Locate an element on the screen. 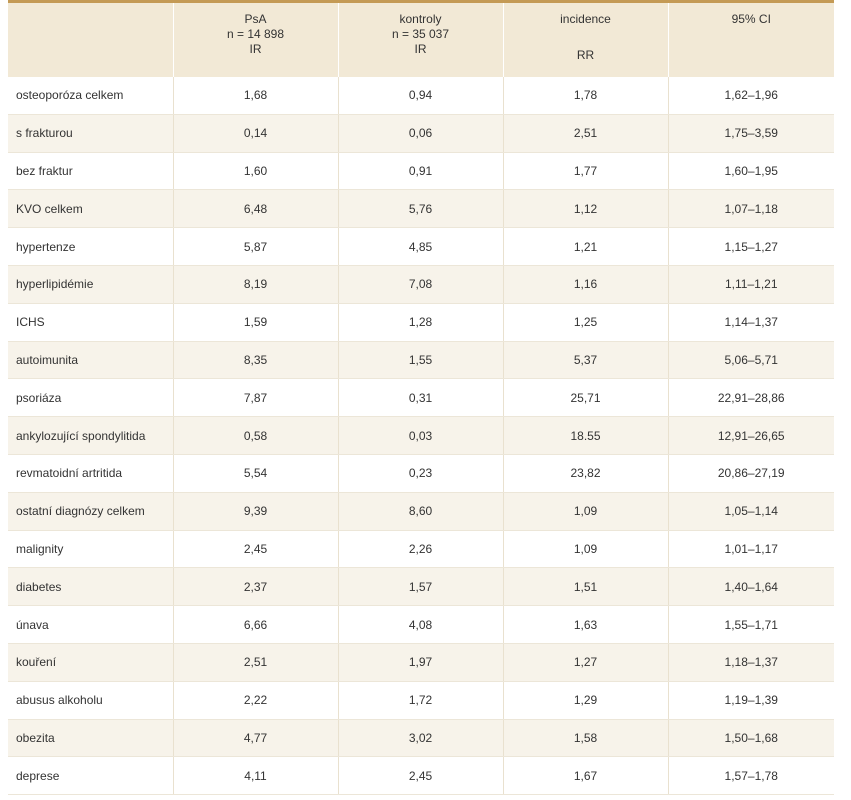 This screenshot has width=851, height=800. cell-rr: 25,71 is located at coordinates (586, 398).